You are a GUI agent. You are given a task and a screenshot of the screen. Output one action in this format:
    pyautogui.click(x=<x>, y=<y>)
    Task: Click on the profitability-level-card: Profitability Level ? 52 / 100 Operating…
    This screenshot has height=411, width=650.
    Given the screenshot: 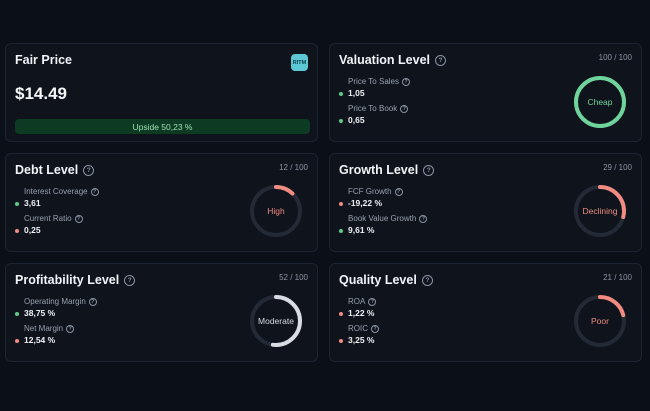 What is the action you would take?
    pyautogui.click(x=161, y=312)
    